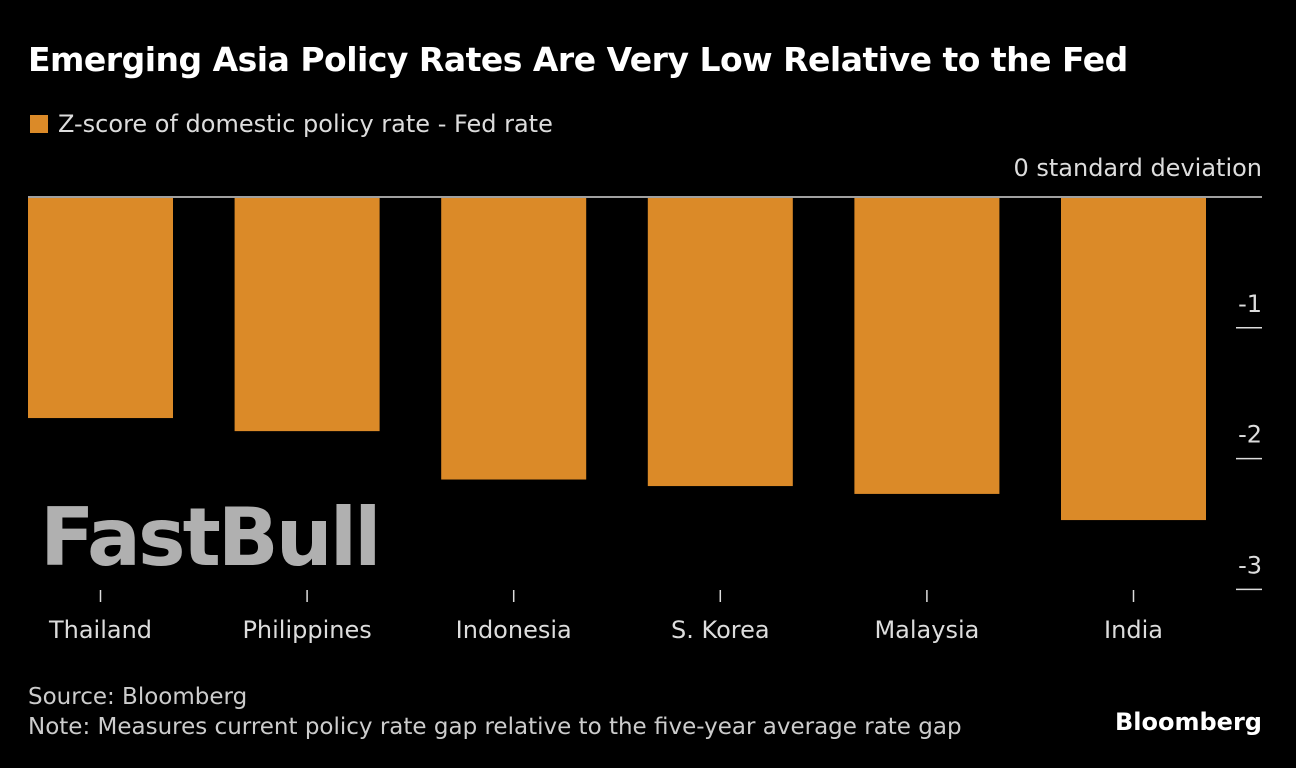 The height and width of the screenshot is (768, 1296). What do you see at coordinates (1137, 168) in the screenshot?
I see `y-axis-unit-label: 0 standard deviation` at bounding box center [1137, 168].